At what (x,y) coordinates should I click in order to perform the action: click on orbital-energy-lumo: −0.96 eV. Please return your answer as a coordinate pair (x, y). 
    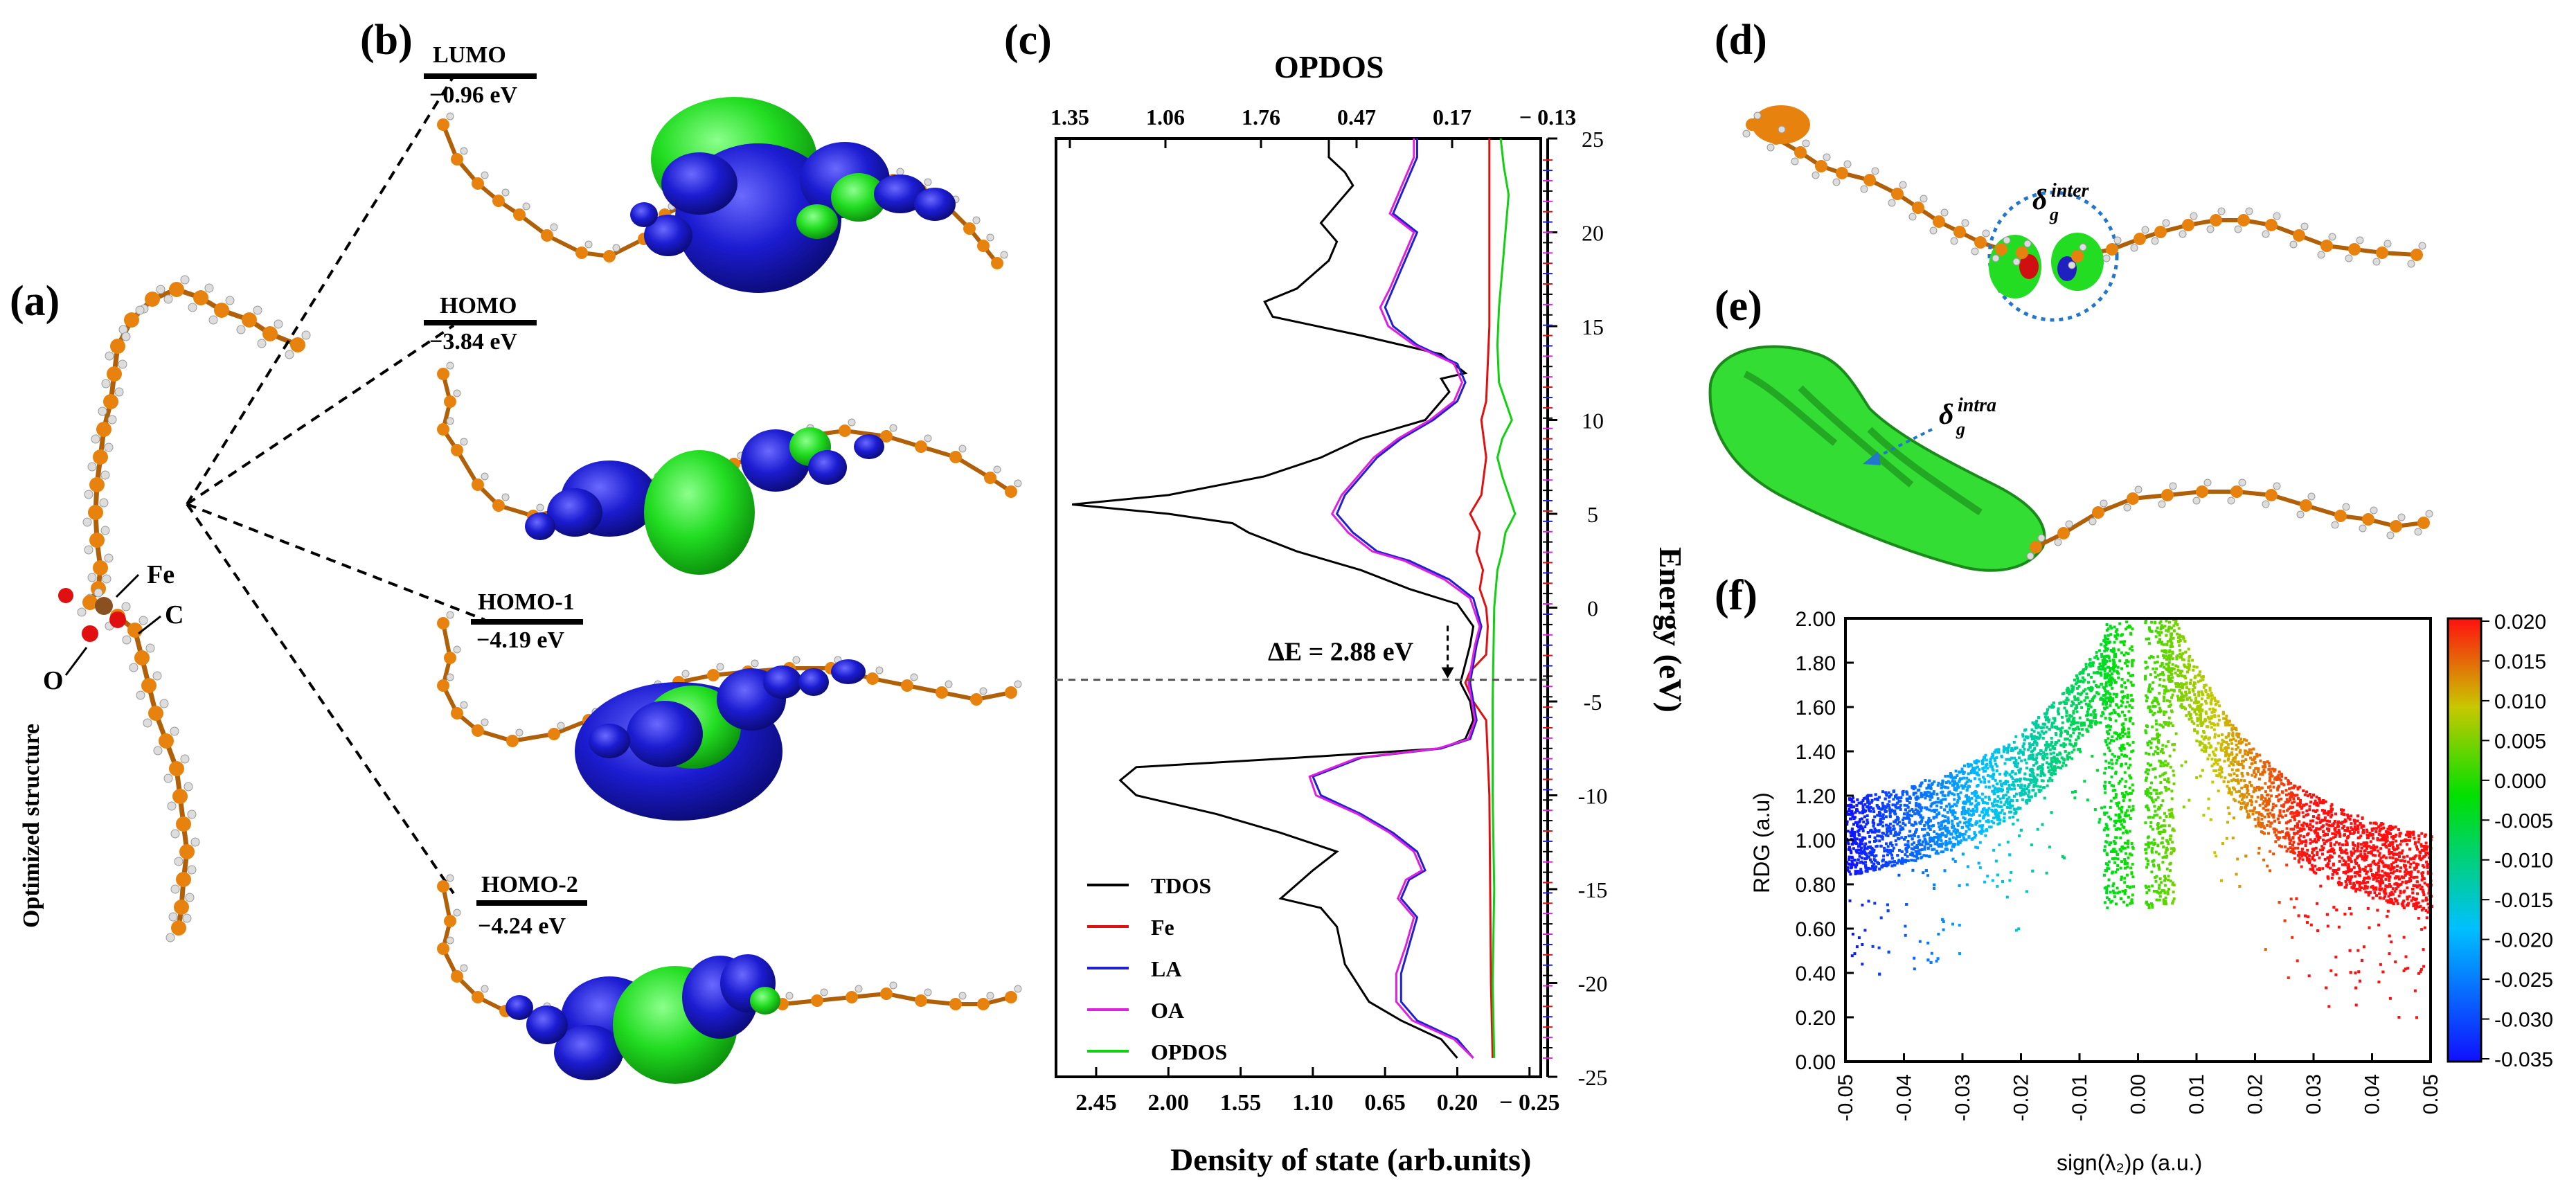
    Looking at the image, I should click on (473, 95).